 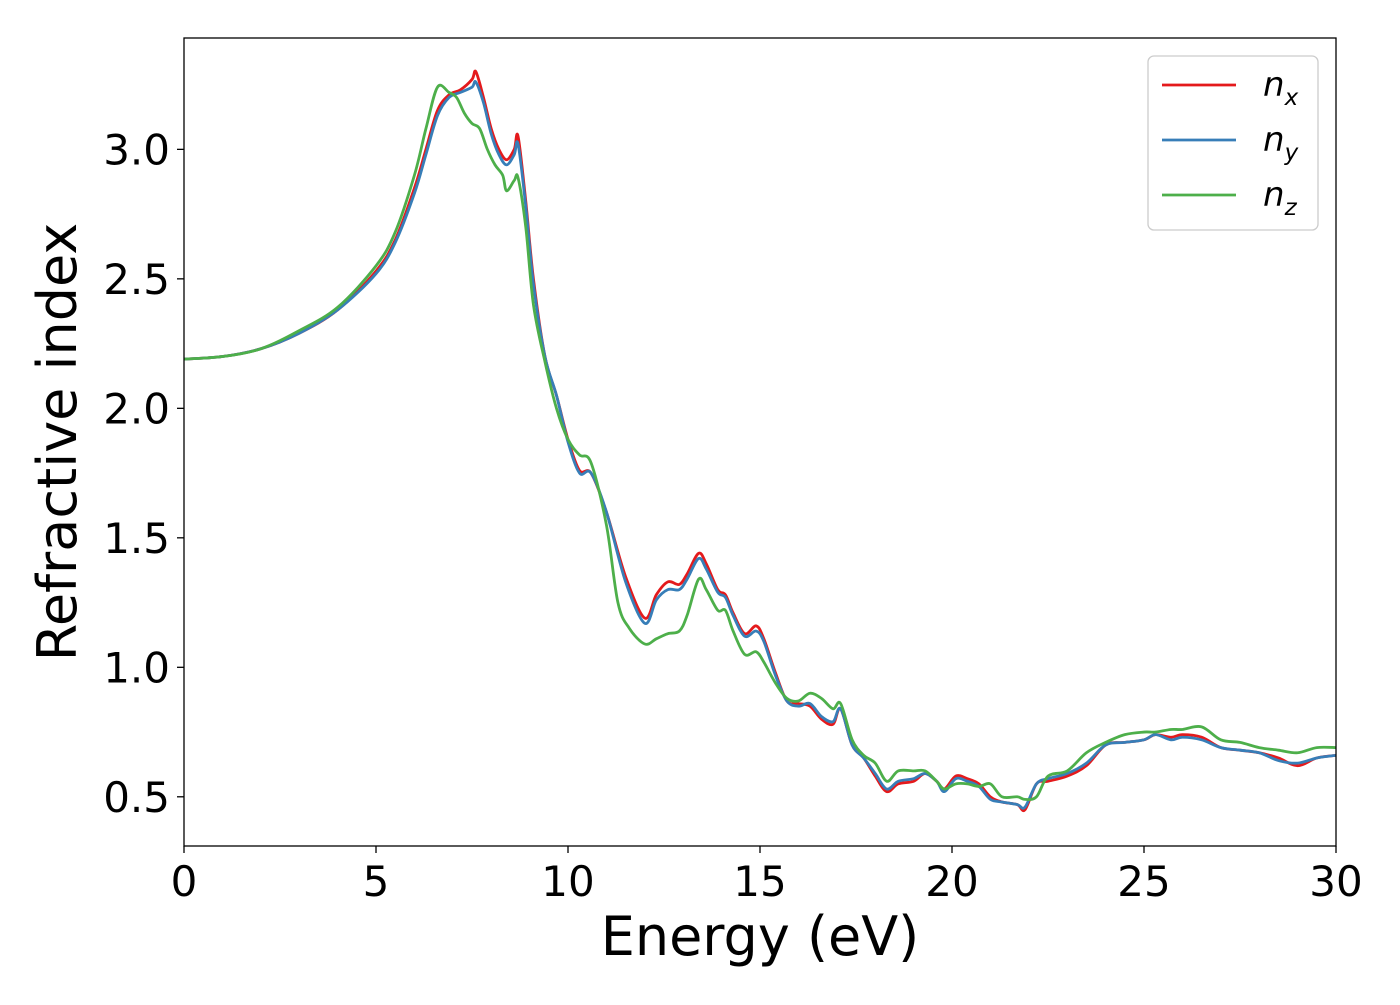 I want to click on x-tick-label: 5, so click(x=376, y=881).